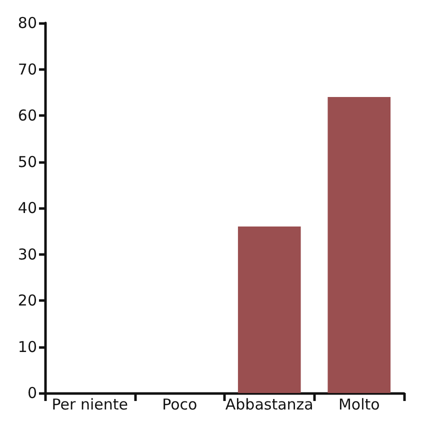 The width and height of the screenshot is (426, 428). What do you see at coordinates (180, 405) in the screenshot?
I see `x-tick-label: Poco` at bounding box center [180, 405].